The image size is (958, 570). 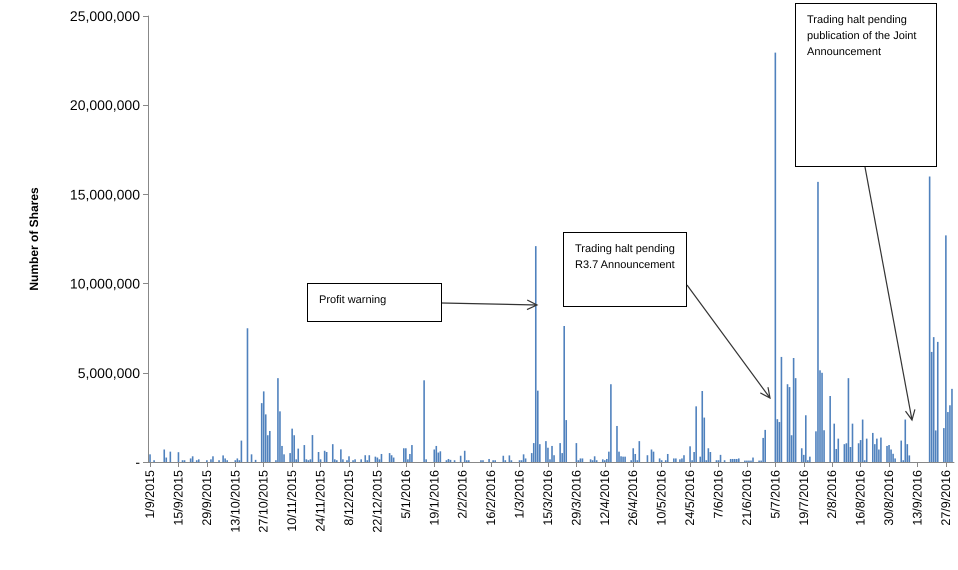 I want to click on x-tick-label: 5/1/2016, so click(x=405, y=494).